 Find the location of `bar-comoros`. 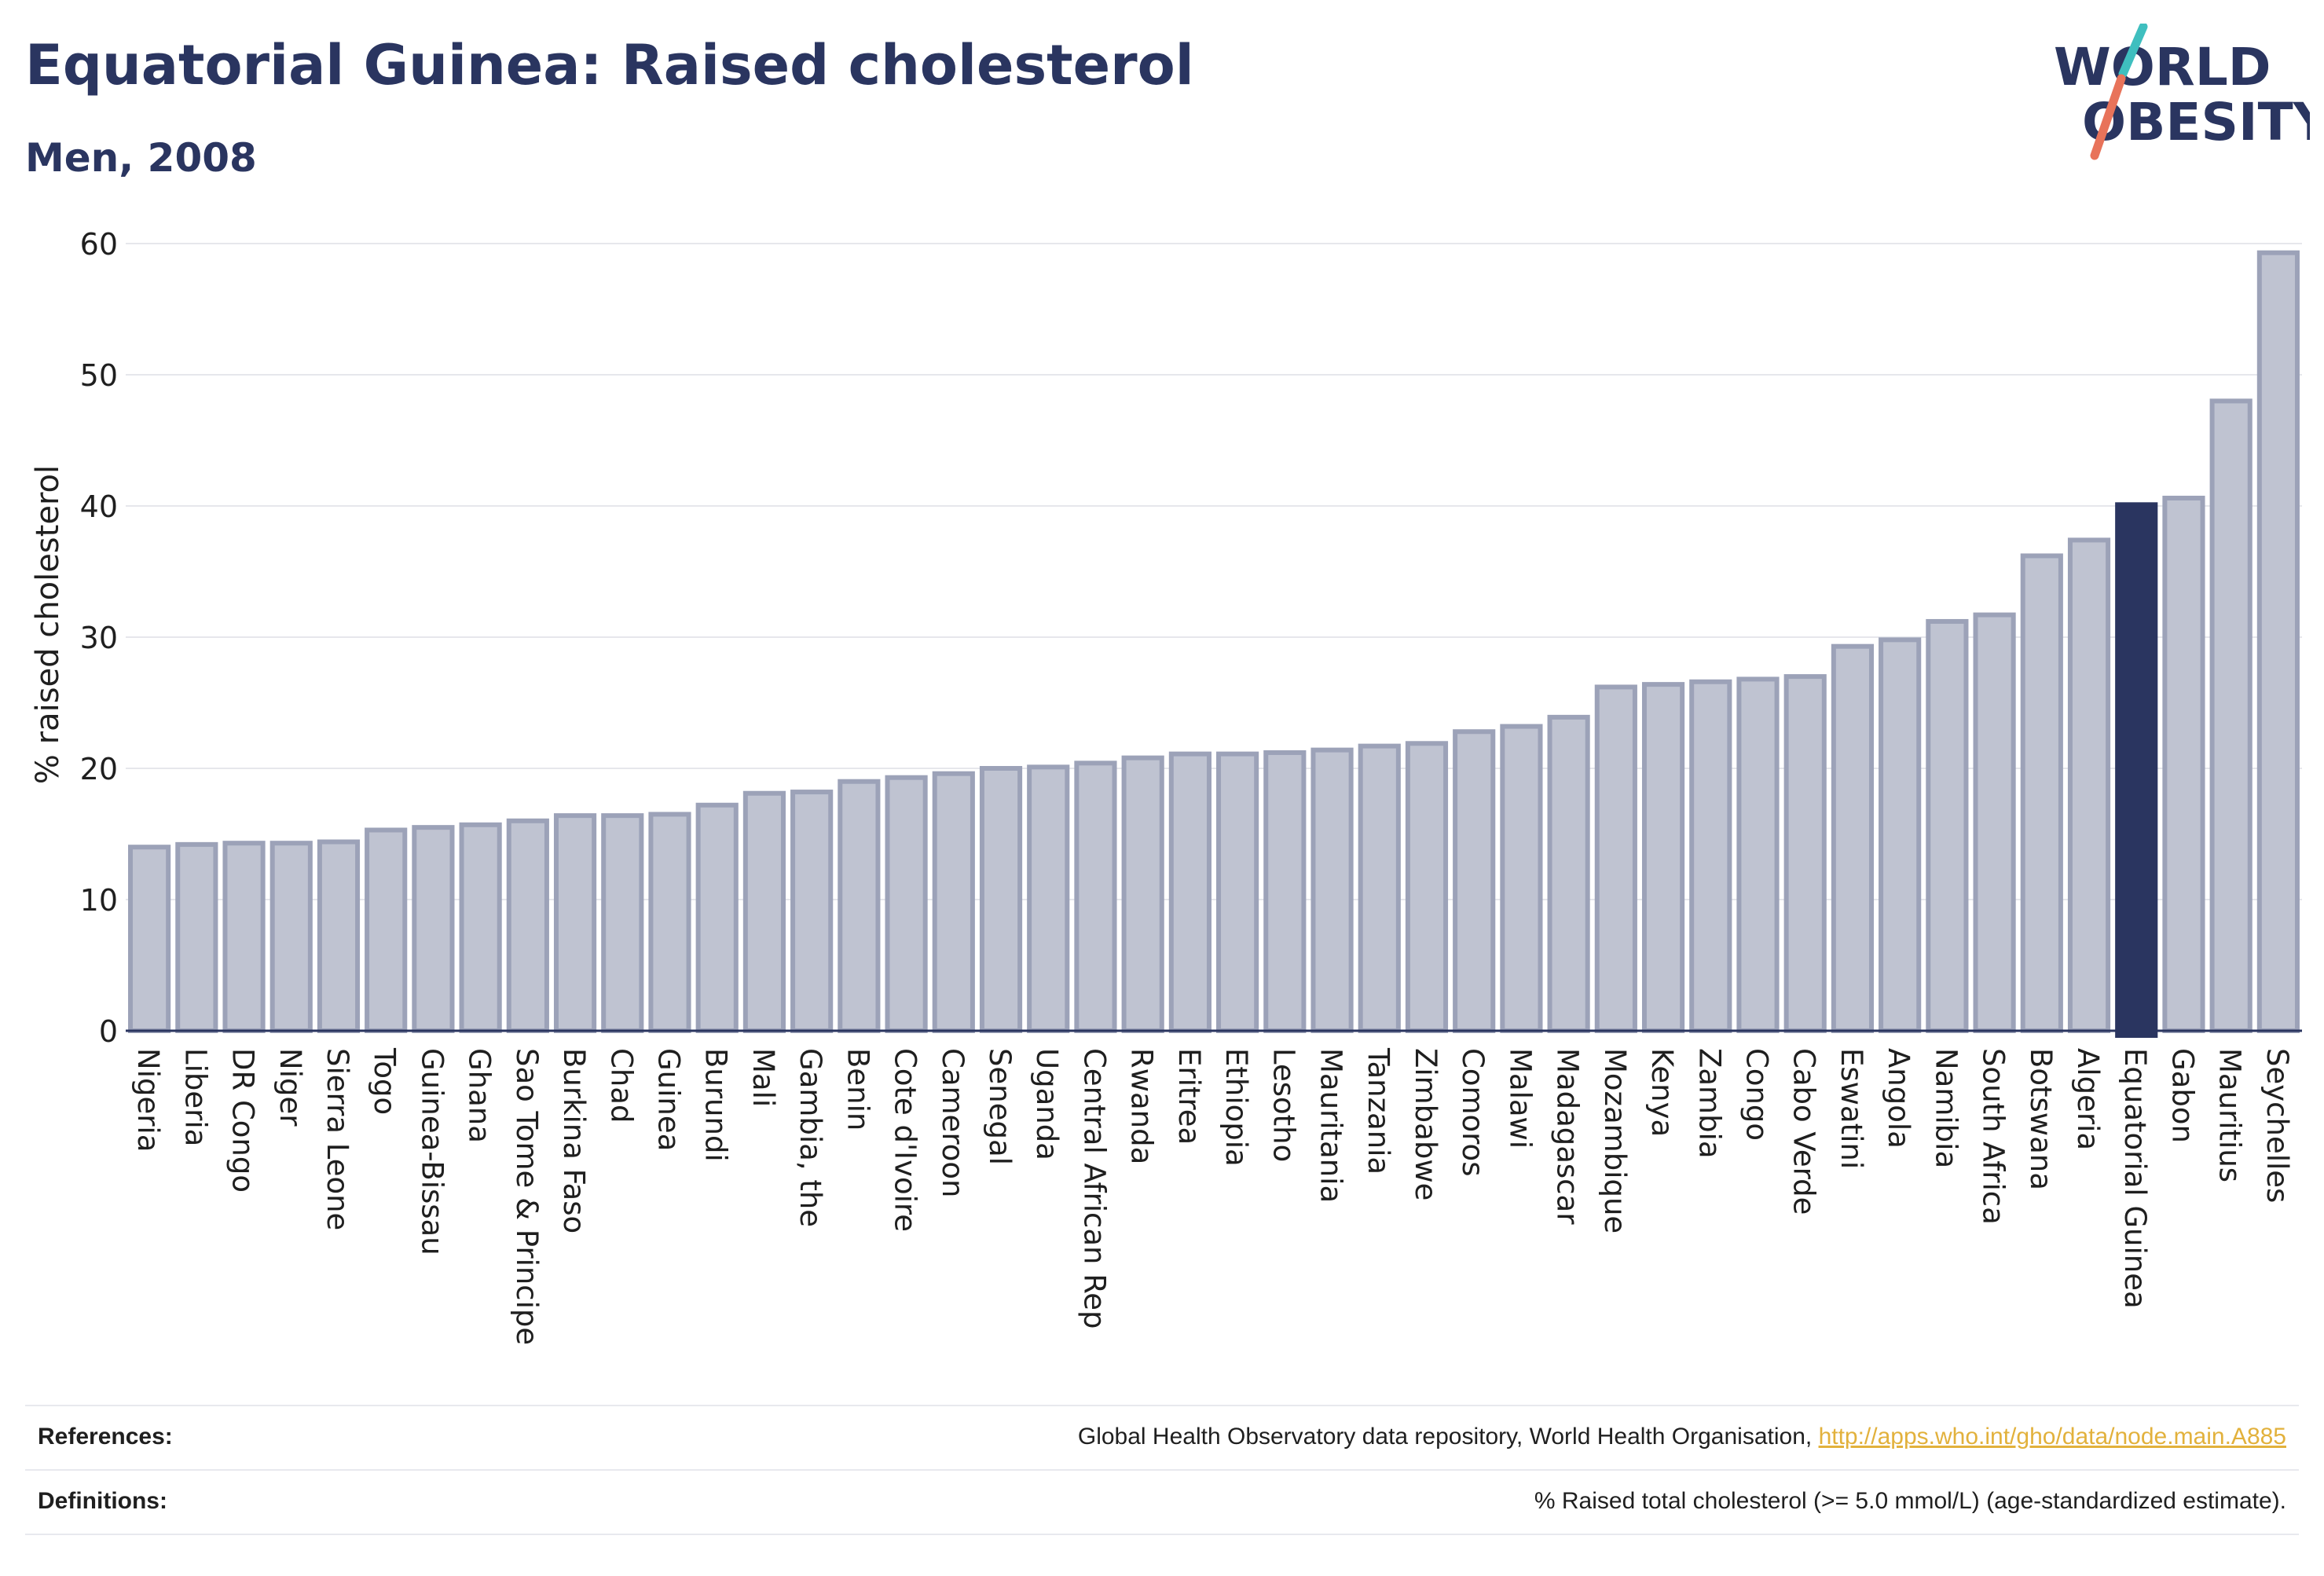

bar-comoros is located at coordinates (1474, 881).